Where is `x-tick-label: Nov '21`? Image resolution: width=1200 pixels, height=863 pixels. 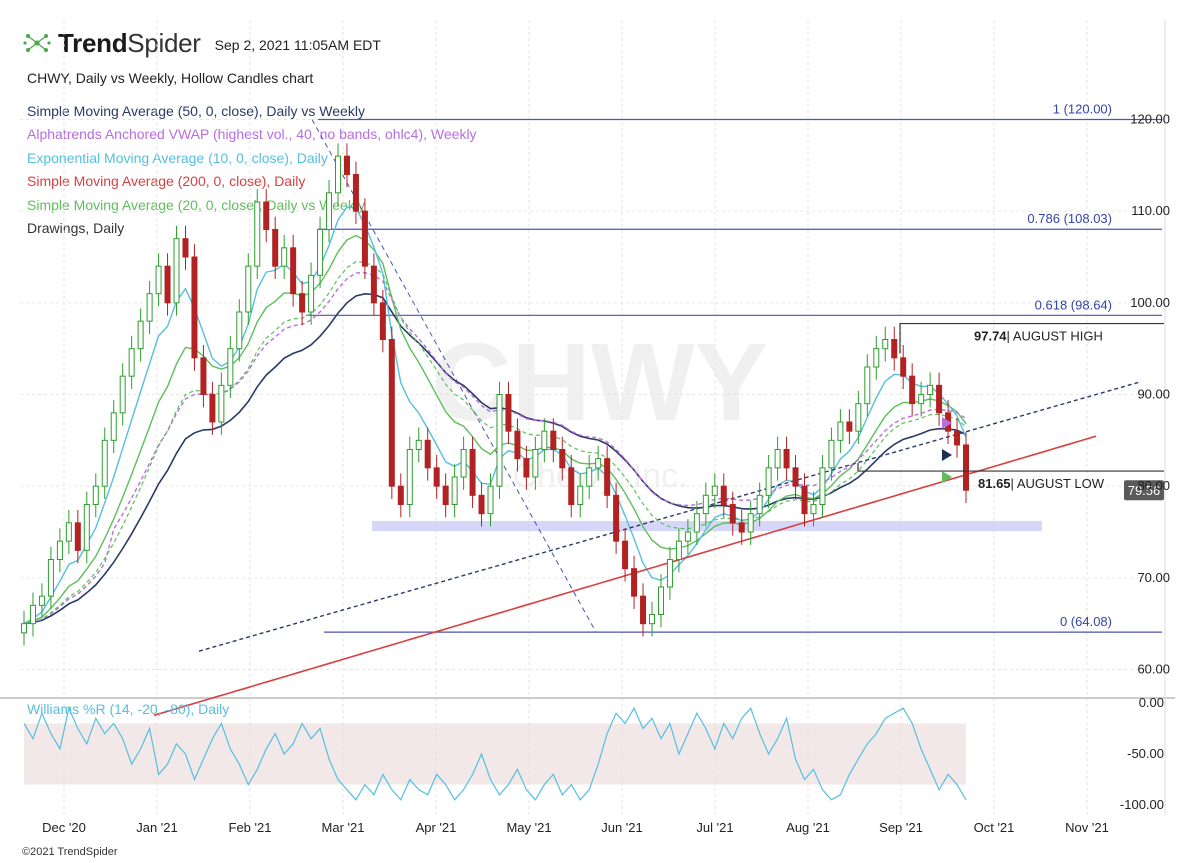 x-tick-label: Nov '21 is located at coordinates (1087, 827).